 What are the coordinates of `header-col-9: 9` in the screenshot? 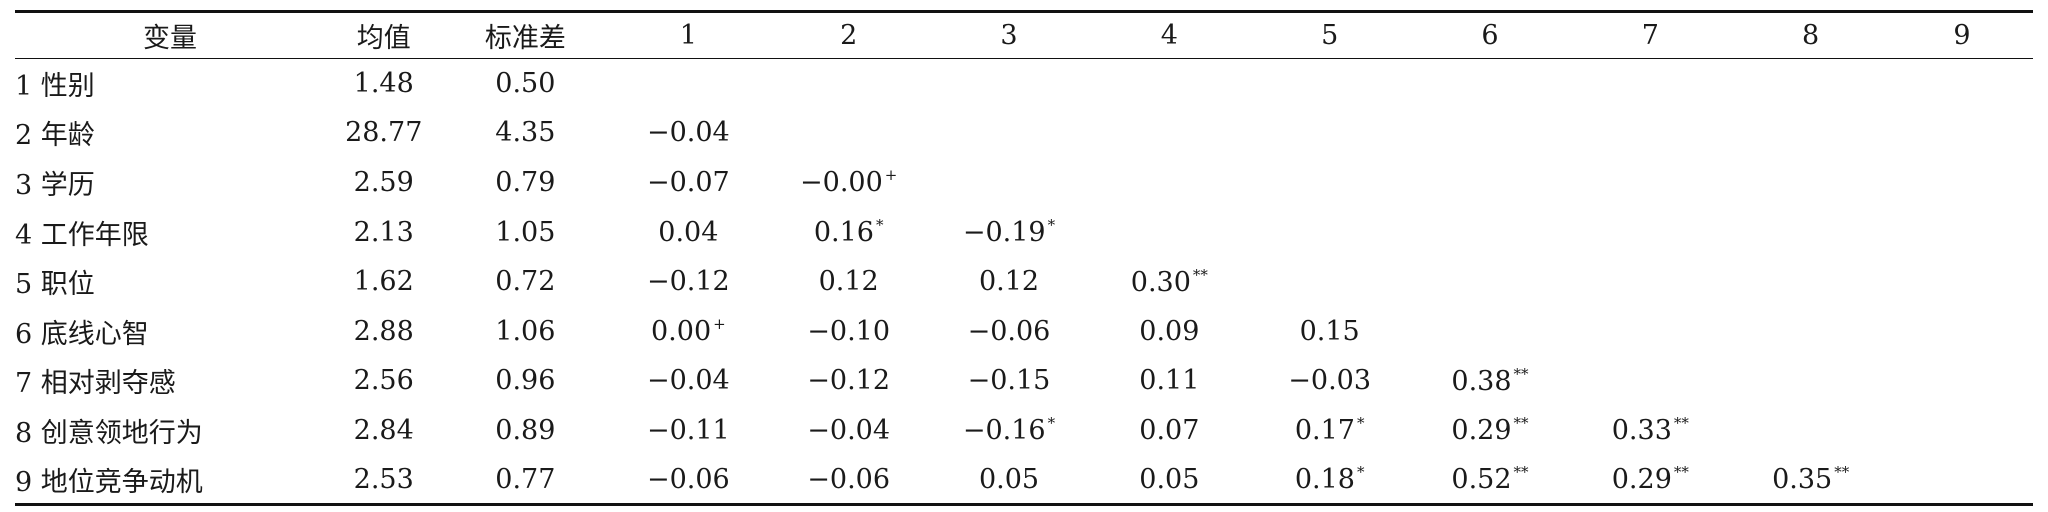 It's located at (1962, 35).